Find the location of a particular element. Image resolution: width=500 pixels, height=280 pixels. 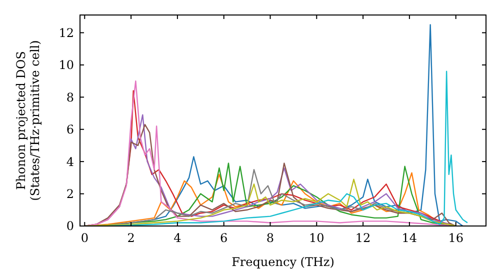

y-axis-title: Phonon projected DOS (States/THz·primitive cell) is located at coordinates (28, 120).